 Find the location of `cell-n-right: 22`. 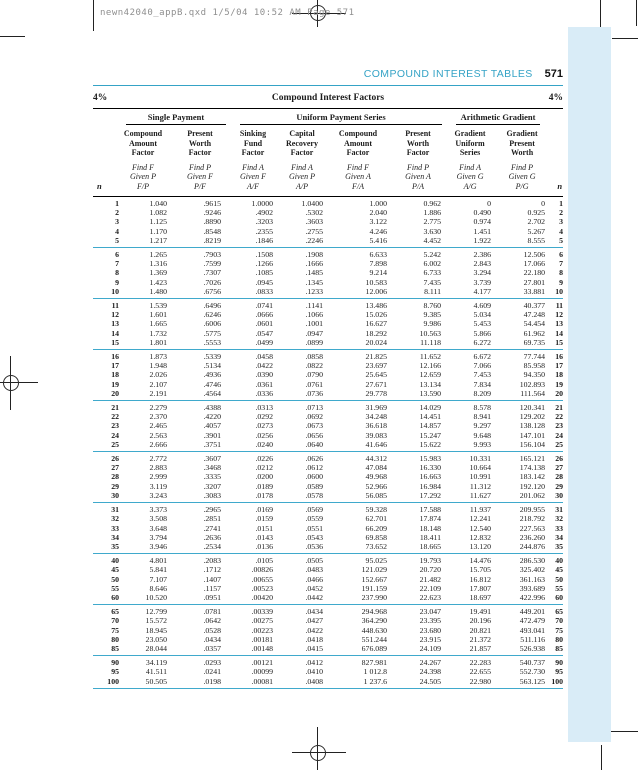

cell-n-right: 22 is located at coordinates (559, 417).